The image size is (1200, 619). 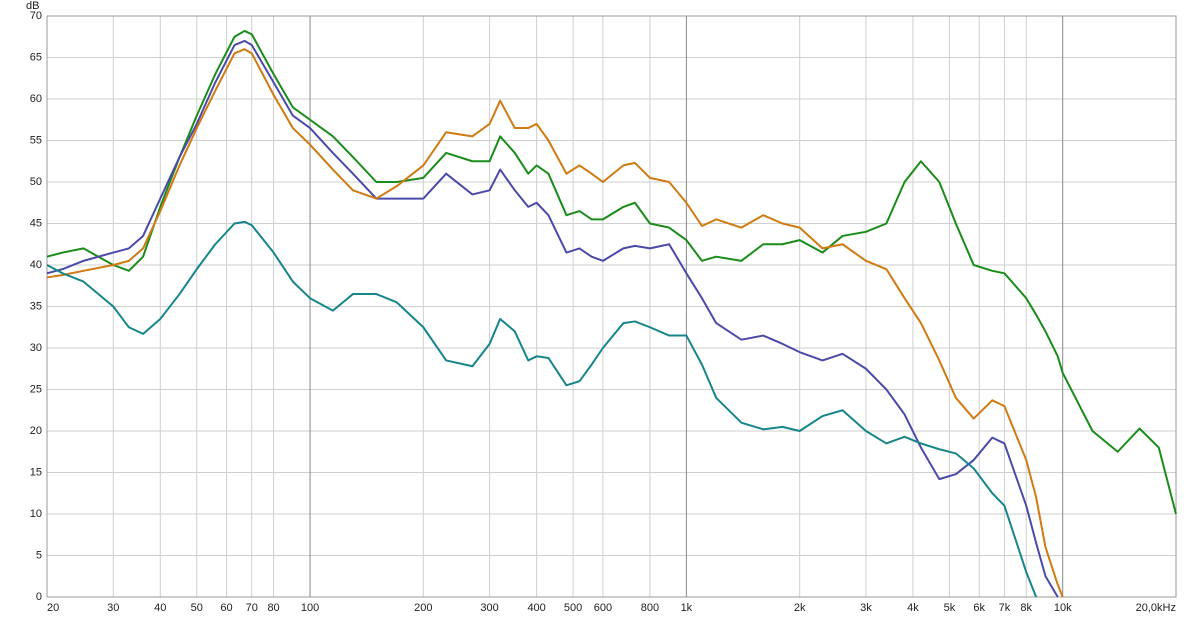 What do you see at coordinates (36, 223) in the screenshot?
I see `y-tick-label: 45` at bounding box center [36, 223].